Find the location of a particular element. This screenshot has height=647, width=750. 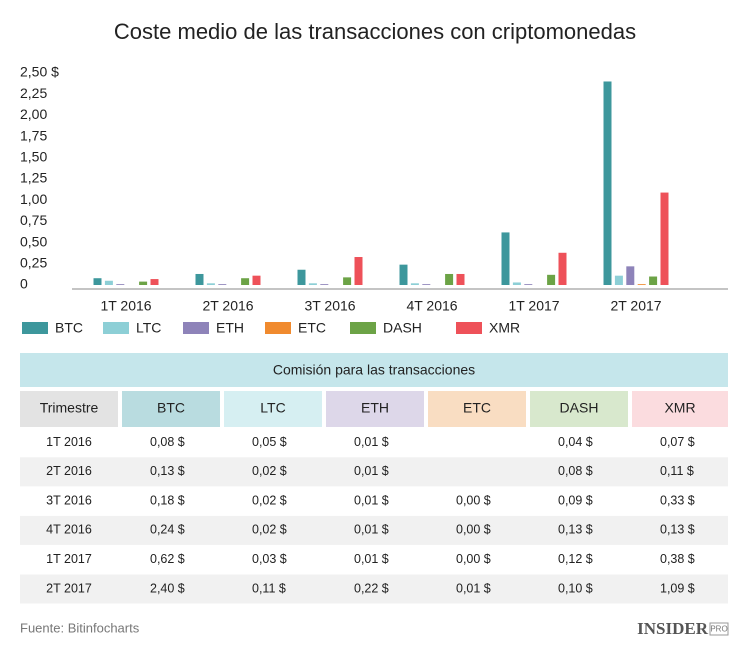

logo-badge: PRO is located at coordinates (718, 629).